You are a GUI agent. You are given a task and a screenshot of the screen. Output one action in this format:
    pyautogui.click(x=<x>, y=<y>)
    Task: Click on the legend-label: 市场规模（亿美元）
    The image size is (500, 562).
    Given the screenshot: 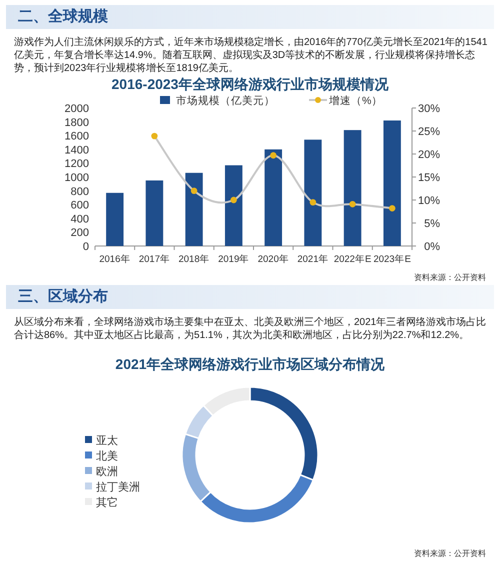 What is the action you would take?
    pyautogui.click(x=225, y=100)
    